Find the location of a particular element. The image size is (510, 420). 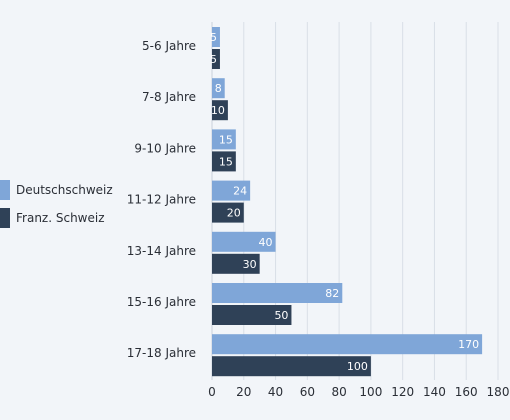

x-tick-label: 180 is located at coordinates (498, 392).